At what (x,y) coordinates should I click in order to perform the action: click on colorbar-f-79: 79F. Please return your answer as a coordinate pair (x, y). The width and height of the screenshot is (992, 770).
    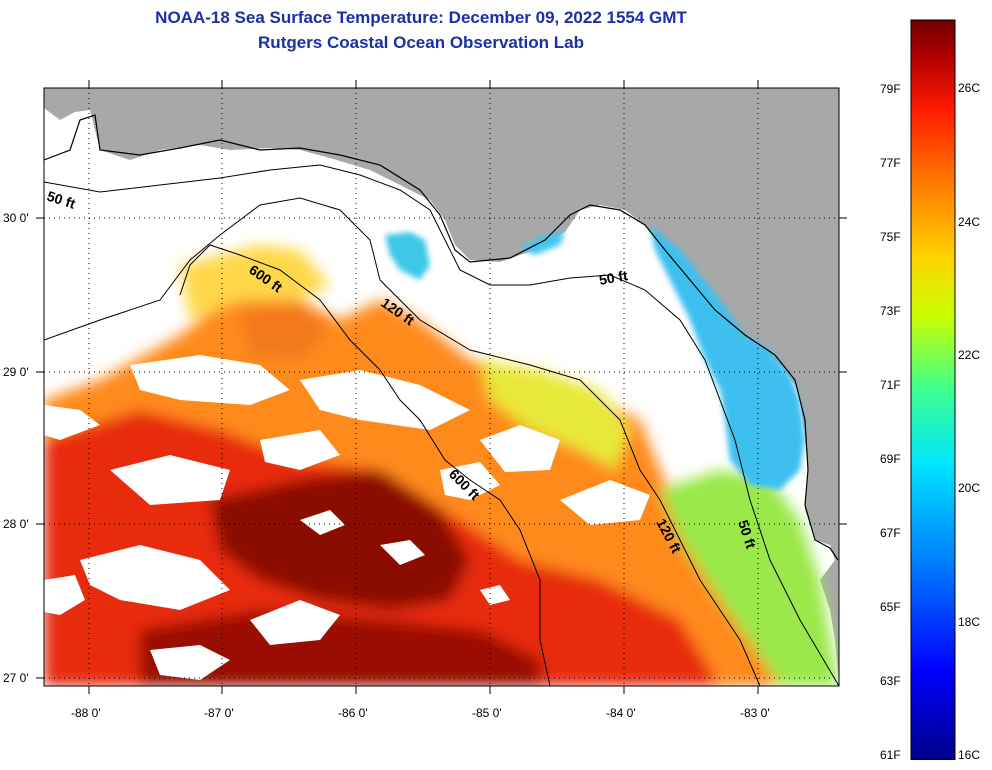
    Looking at the image, I should click on (890, 89).